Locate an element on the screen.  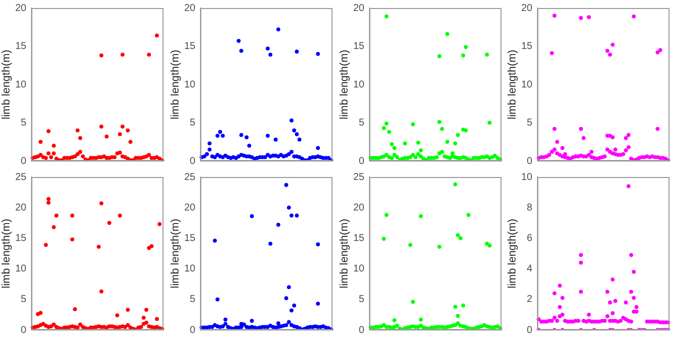
y-tick-label: 2 is located at coordinates (530, 300).